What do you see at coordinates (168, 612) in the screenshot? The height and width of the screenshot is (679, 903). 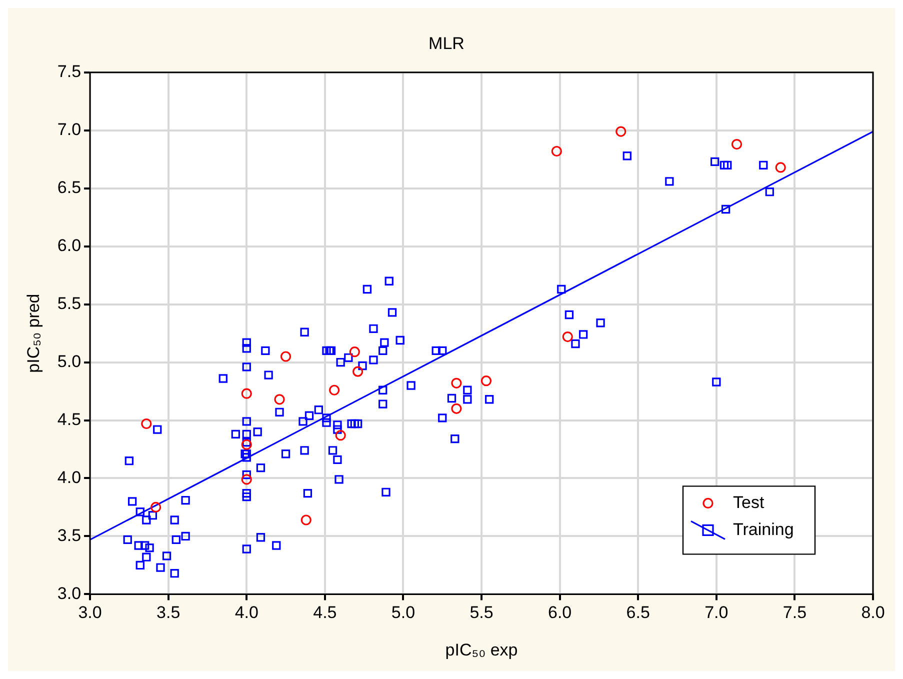 I see `x-tick-label: 3.5` at bounding box center [168, 612].